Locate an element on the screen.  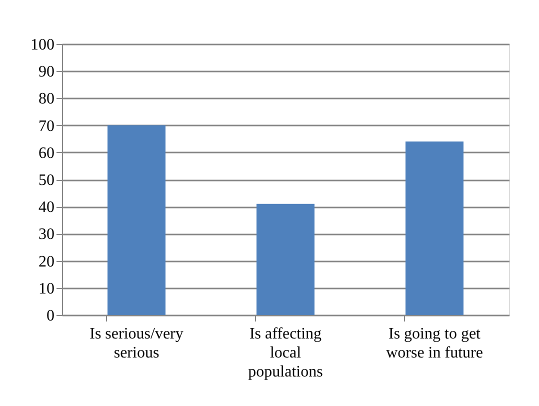
y-tick-label: 90 is located at coordinates (46, 72).